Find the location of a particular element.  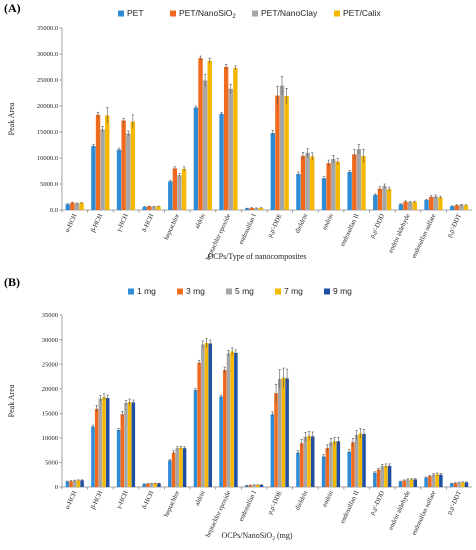

legend-label-main: PET/NanoClay is located at coordinates (289, 13).